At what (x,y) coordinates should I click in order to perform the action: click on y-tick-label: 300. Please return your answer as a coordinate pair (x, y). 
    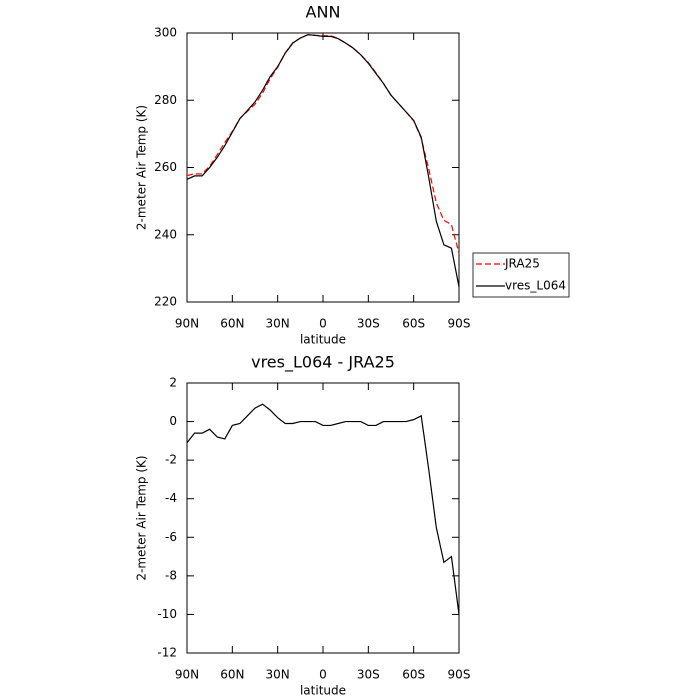
    Looking at the image, I should click on (165, 33).